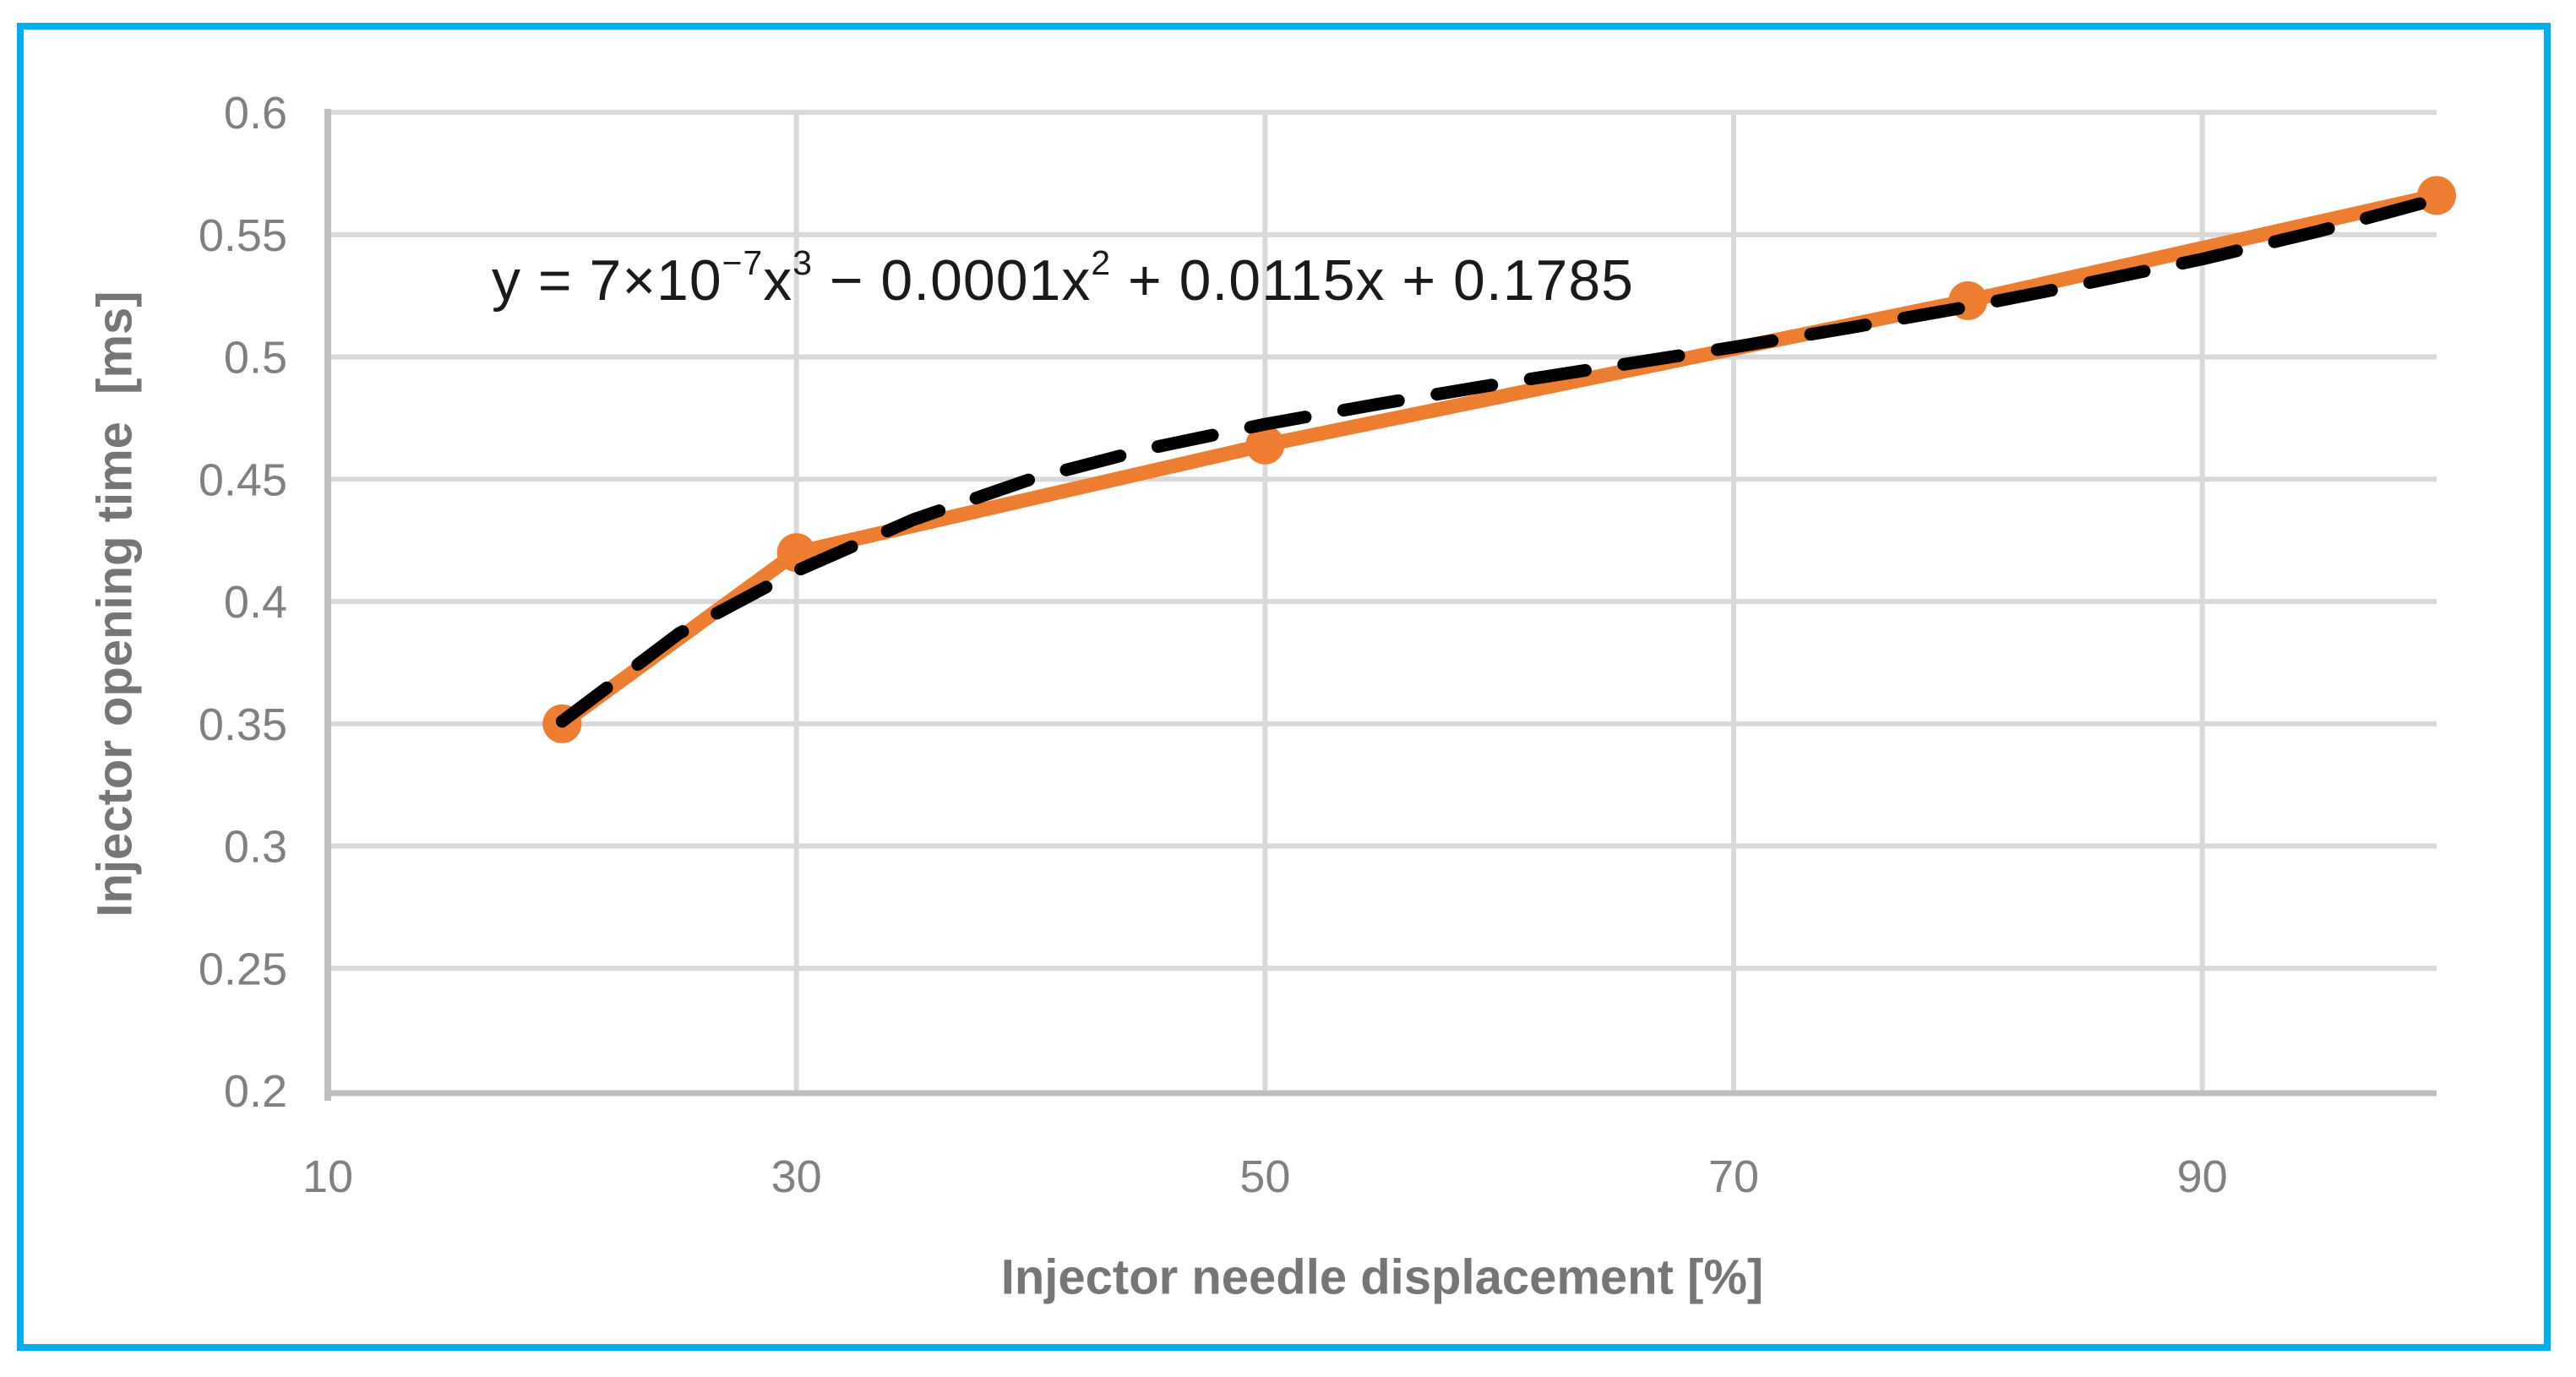 This screenshot has height=1377, width=2576. Describe the element at coordinates (1382, 1277) in the screenshot. I see `x-axis-title: Injector needle displacement [%]` at that location.